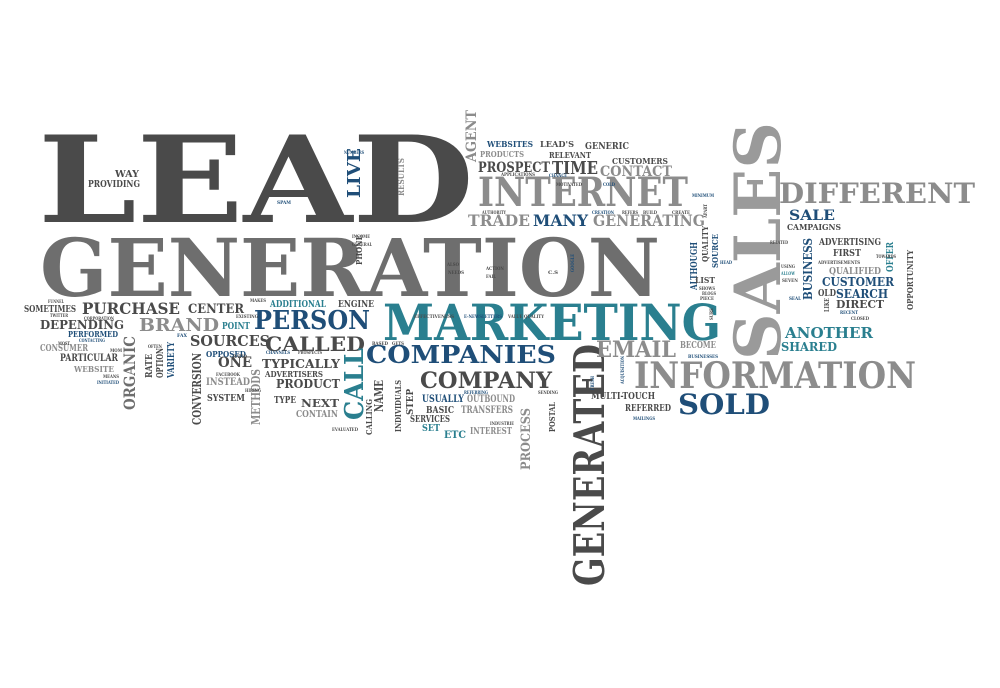 This screenshot has width=1000, height=688. Describe the element at coordinates (860, 304) in the screenshot. I see `word-direct: DIRECT` at that location.